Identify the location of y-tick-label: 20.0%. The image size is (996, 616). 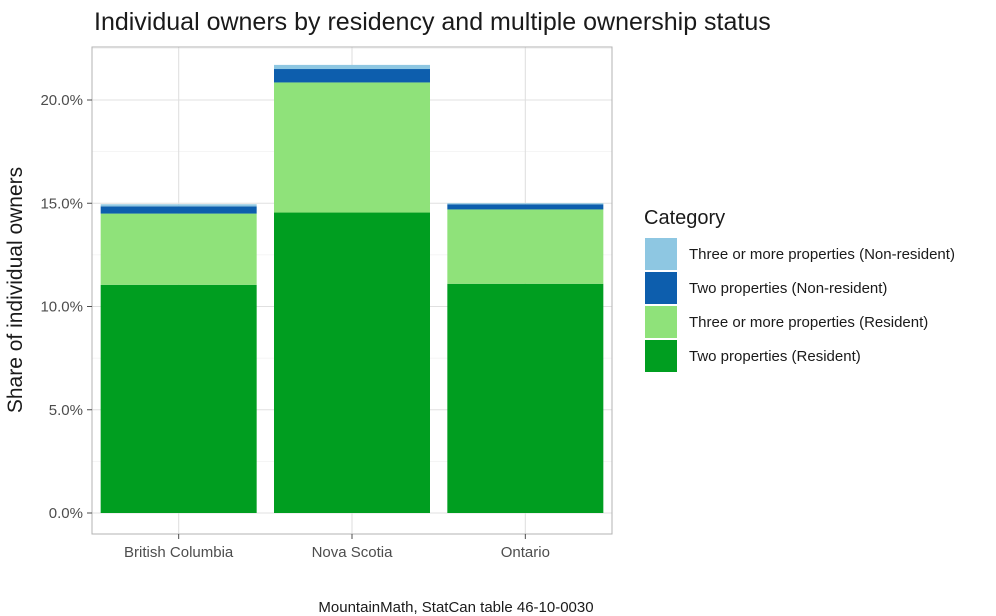
(61, 100).